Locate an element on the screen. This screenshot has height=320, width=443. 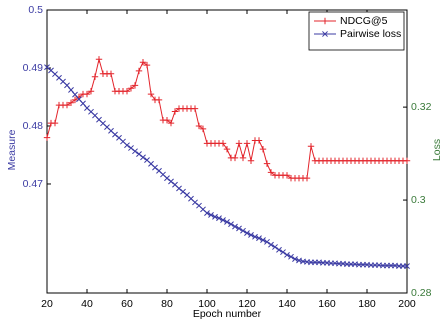
legend-label: NDCG@5 is located at coordinates (364, 21).